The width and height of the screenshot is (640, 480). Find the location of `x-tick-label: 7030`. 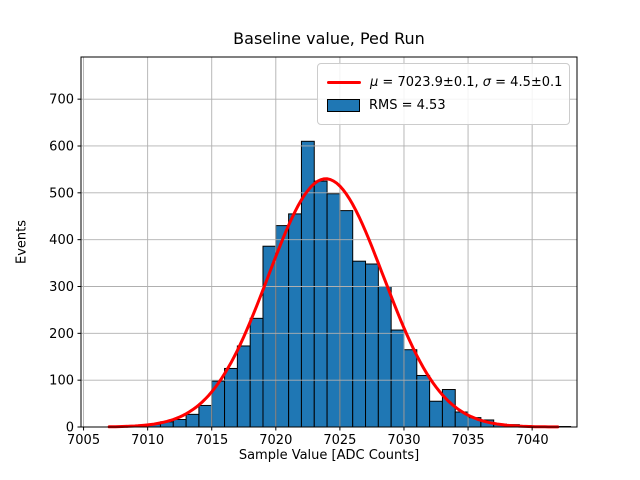

x-tick-label: 7030 is located at coordinates (403, 440).